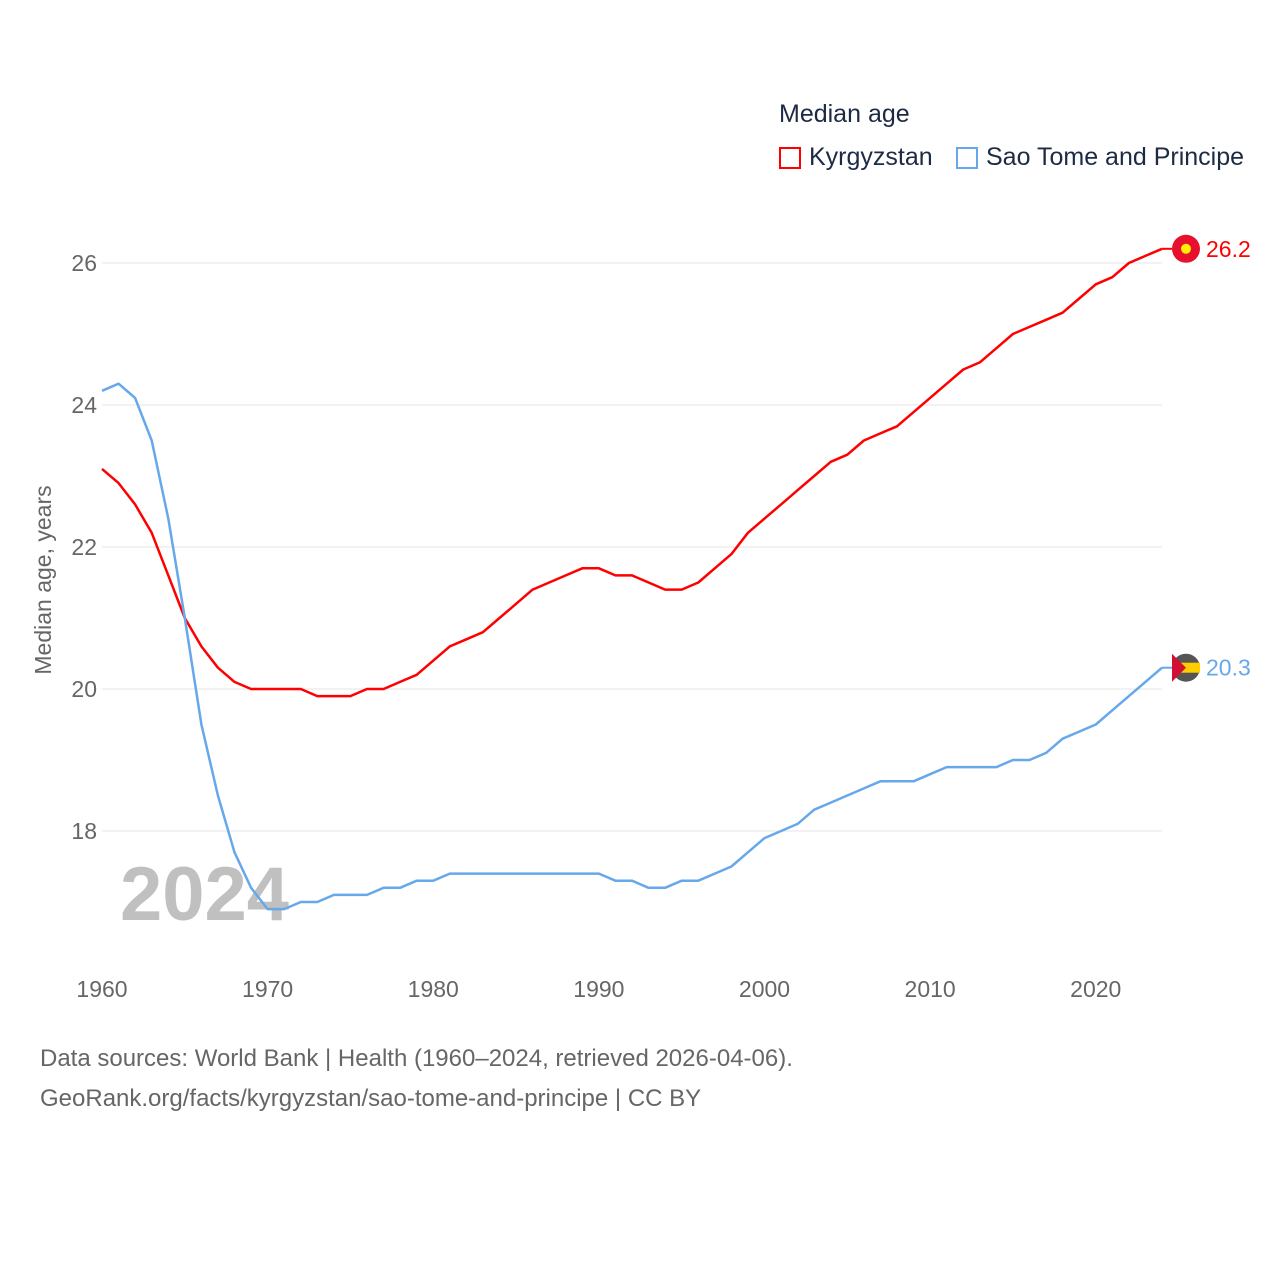 Image resolution: width=1280 pixels, height=1280 pixels. I want to click on legend-item-kyrgyzstan: Kyrgyzstan, so click(856, 157).